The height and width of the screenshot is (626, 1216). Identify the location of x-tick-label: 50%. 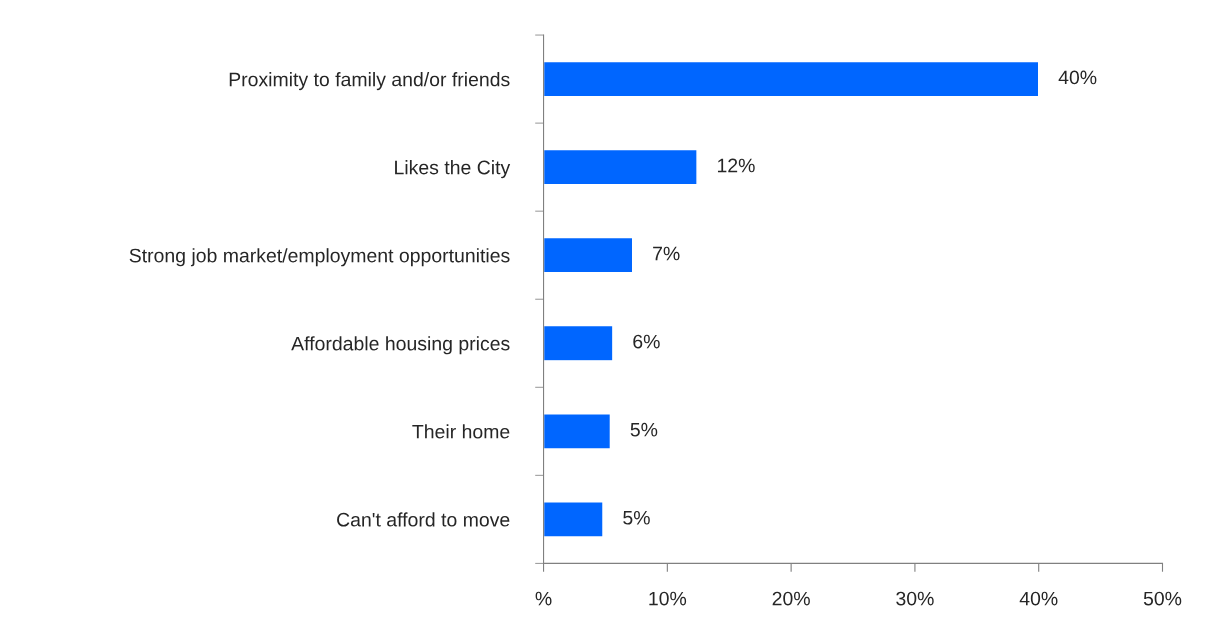
(1162, 598).